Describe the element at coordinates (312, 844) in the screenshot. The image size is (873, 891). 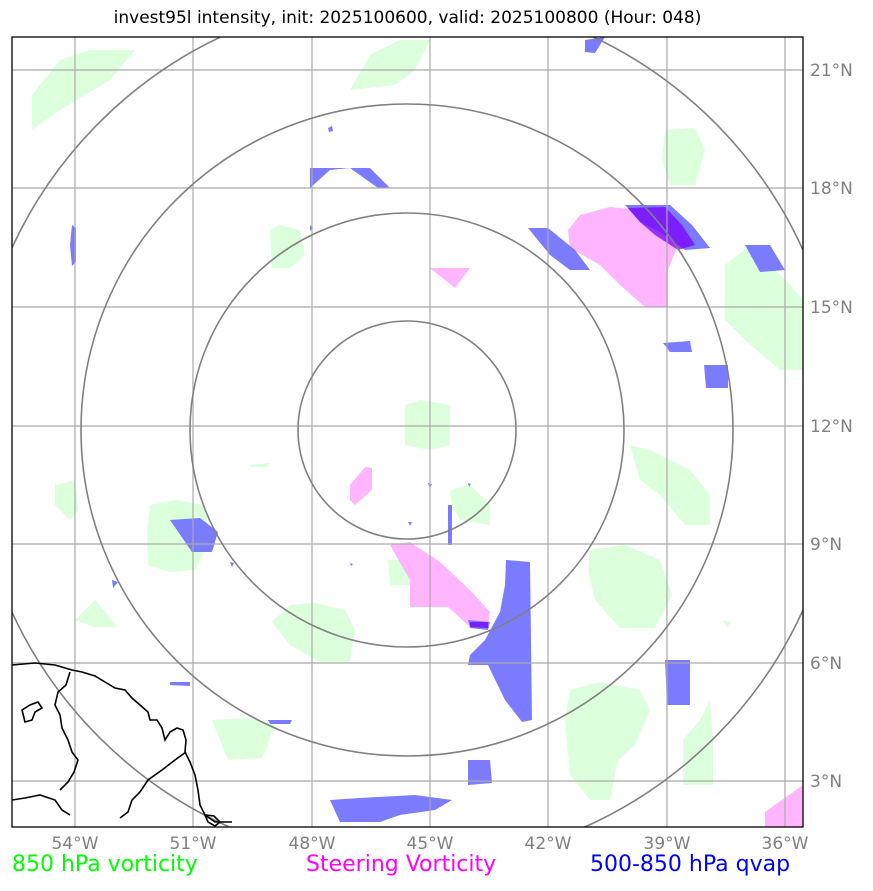
I see `lon-tick-label: 48°W` at that location.